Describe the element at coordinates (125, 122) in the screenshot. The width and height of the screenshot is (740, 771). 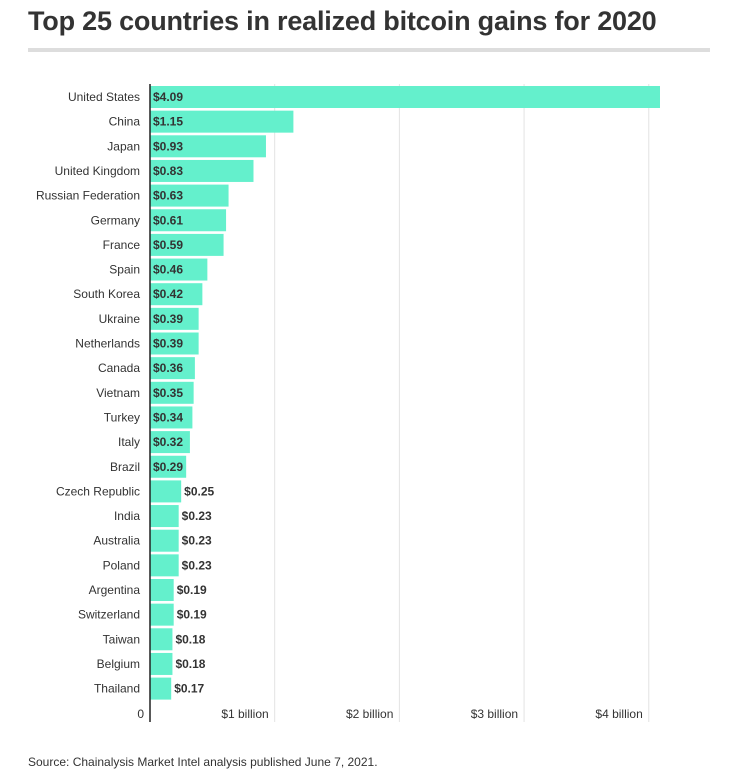
I see `category-label: China` at that location.